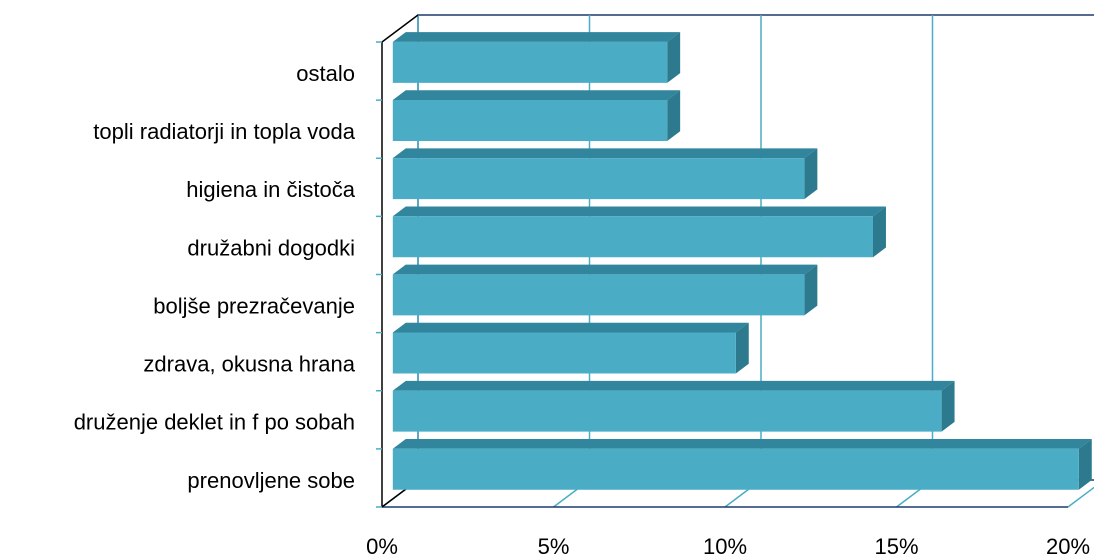 Image resolution: width=1094 pixels, height=560 pixels. I want to click on y-tick-label: higiena in čistoča, so click(271, 189).